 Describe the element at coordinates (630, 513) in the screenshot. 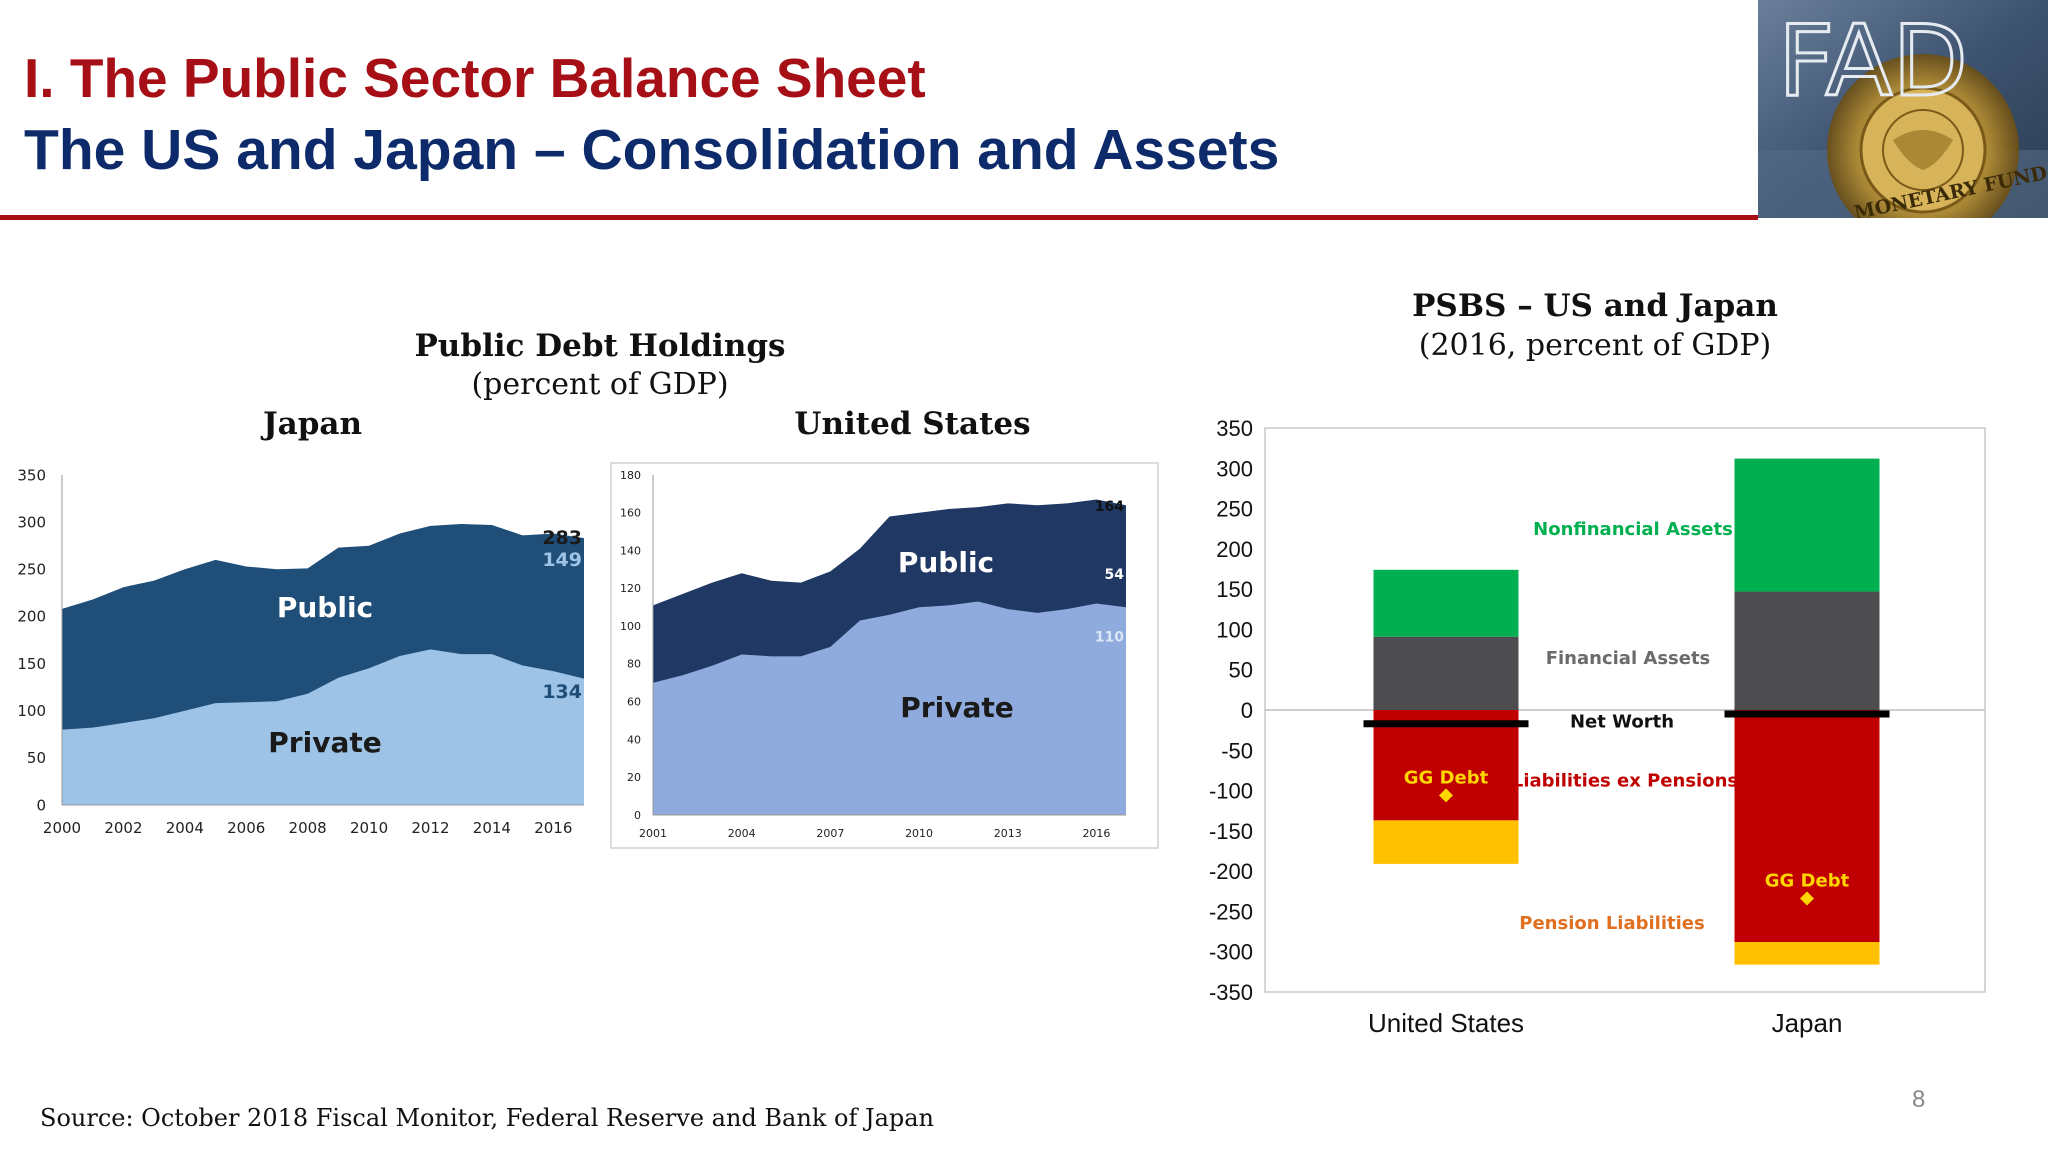

I see `y-tick-label: 160` at that location.